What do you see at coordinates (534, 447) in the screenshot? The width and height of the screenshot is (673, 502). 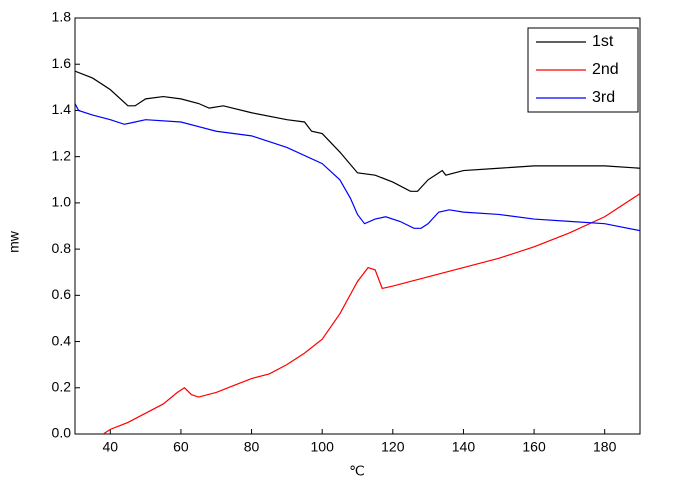 I see `x-tick-label: 160` at bounding box center [534, 447].